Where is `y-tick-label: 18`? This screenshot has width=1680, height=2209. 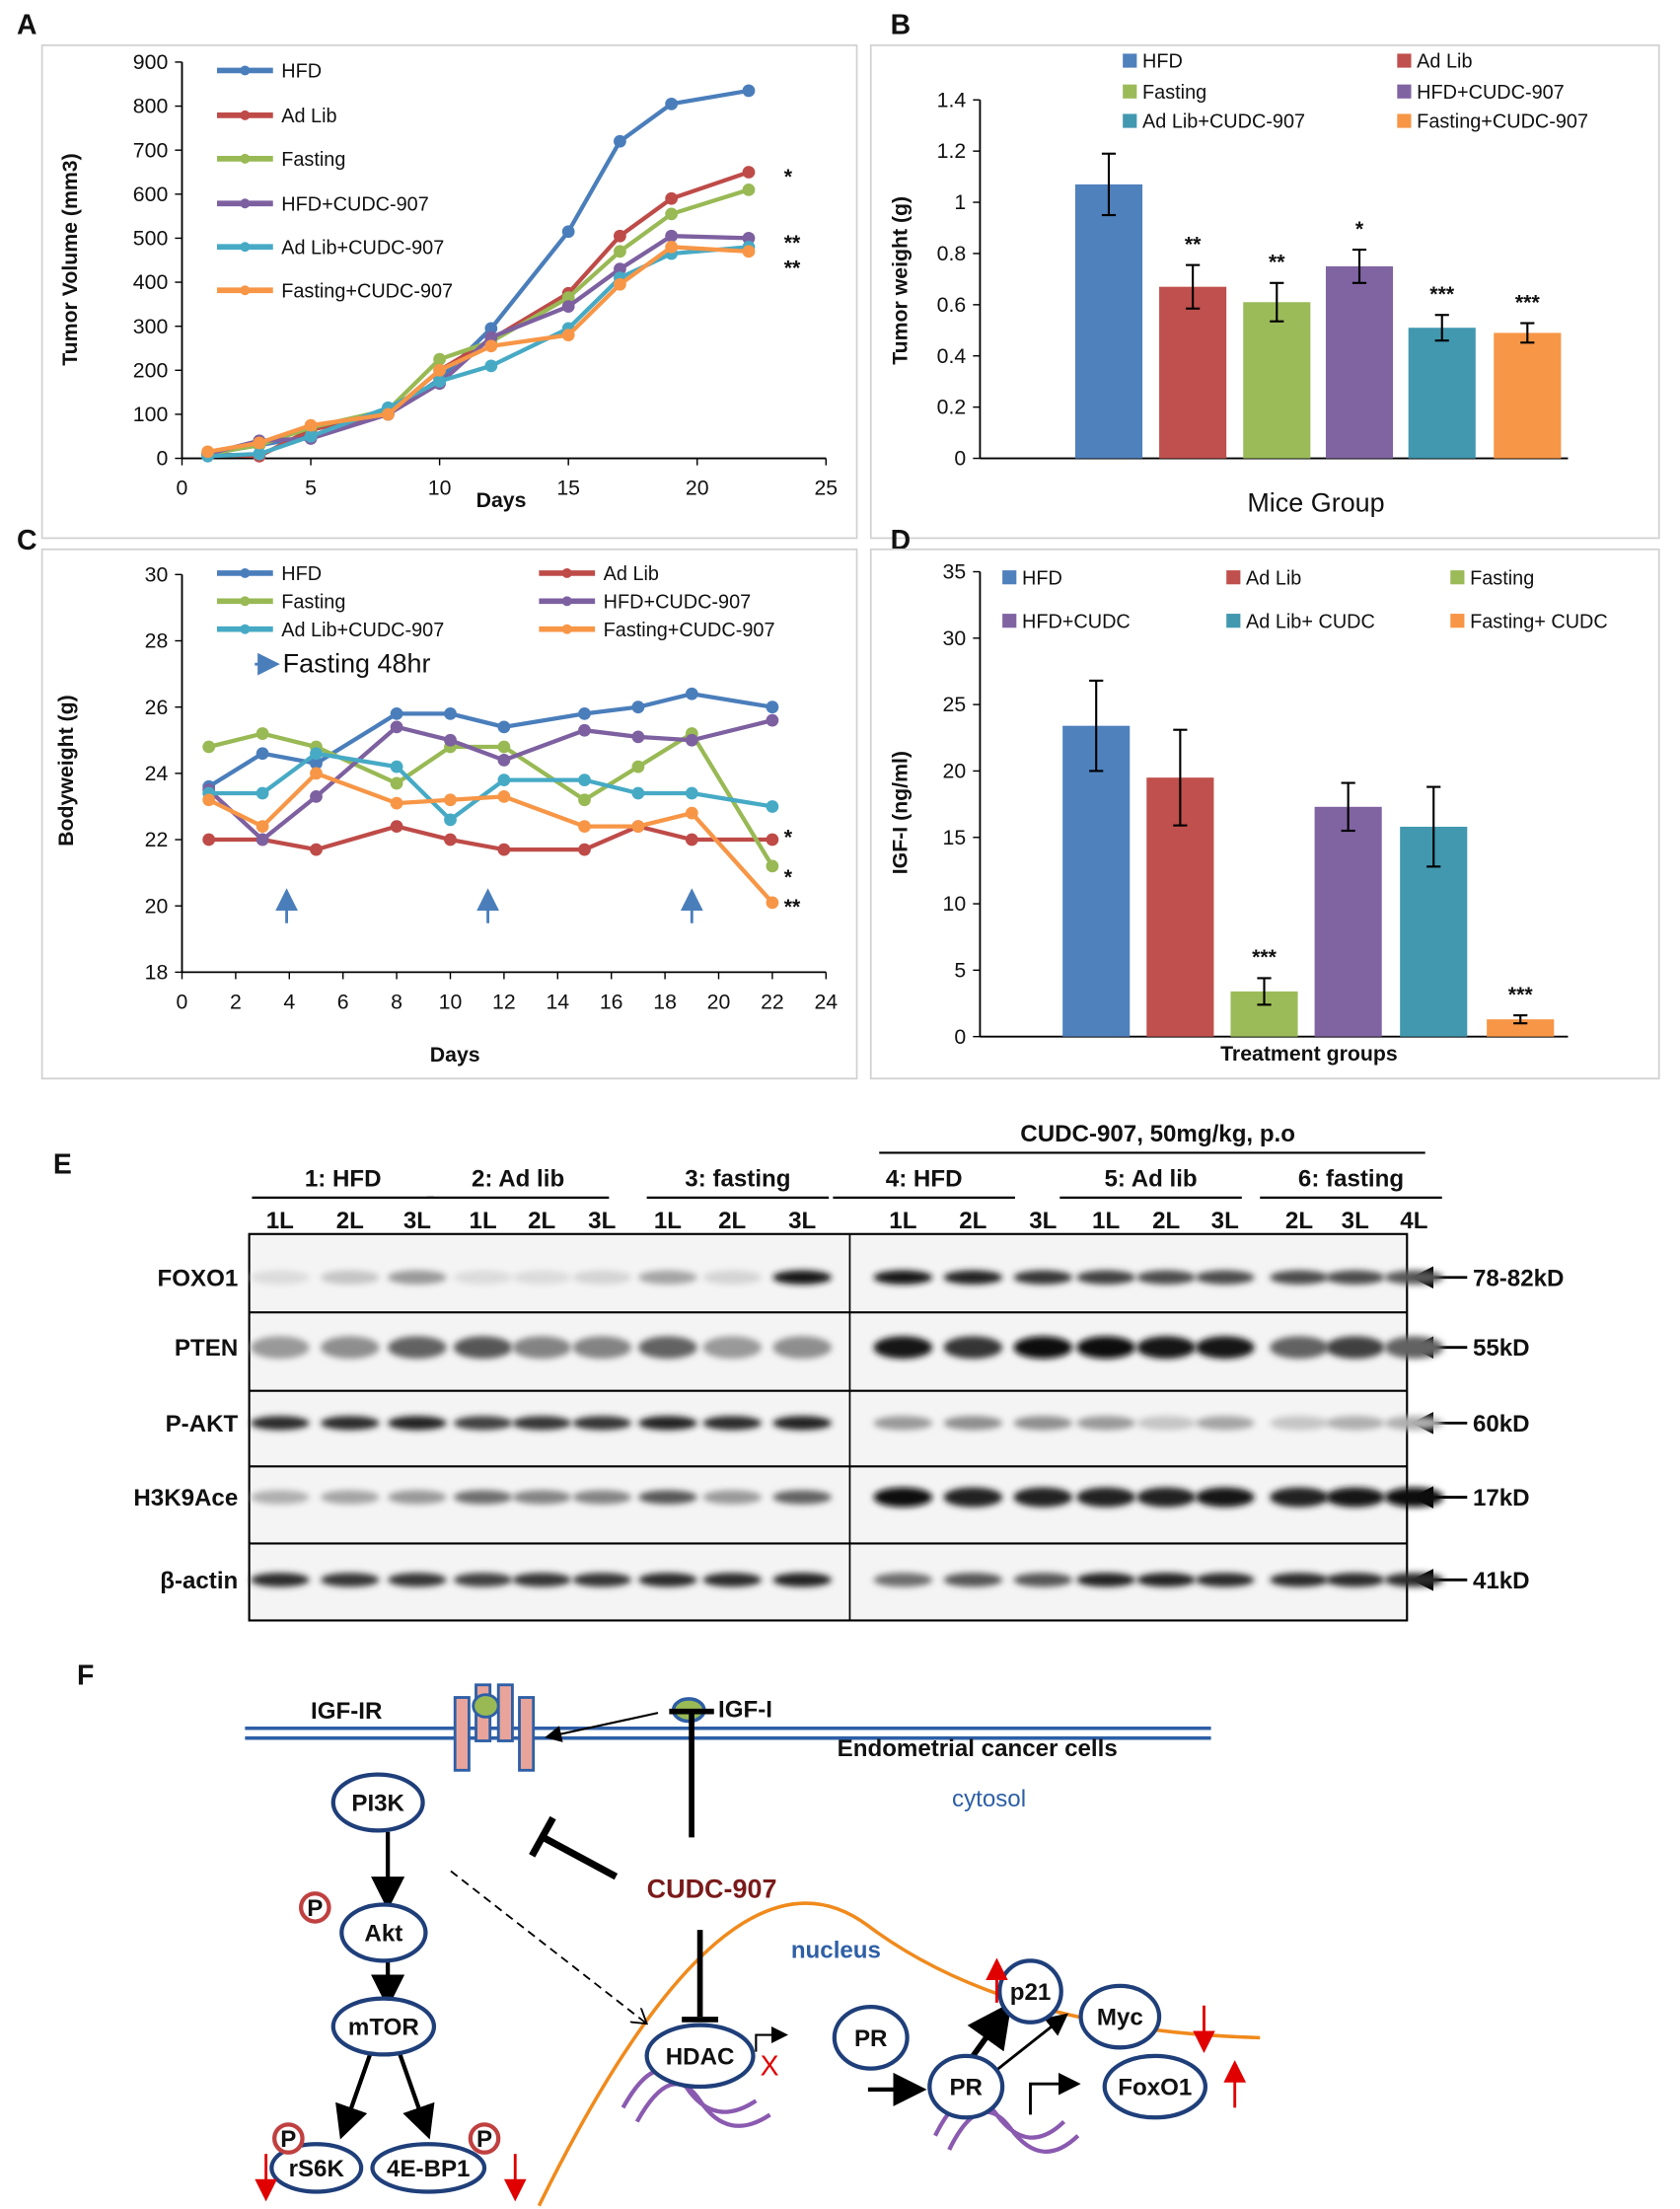 y-tick-label: 18 is located at coordinates (157, 972).